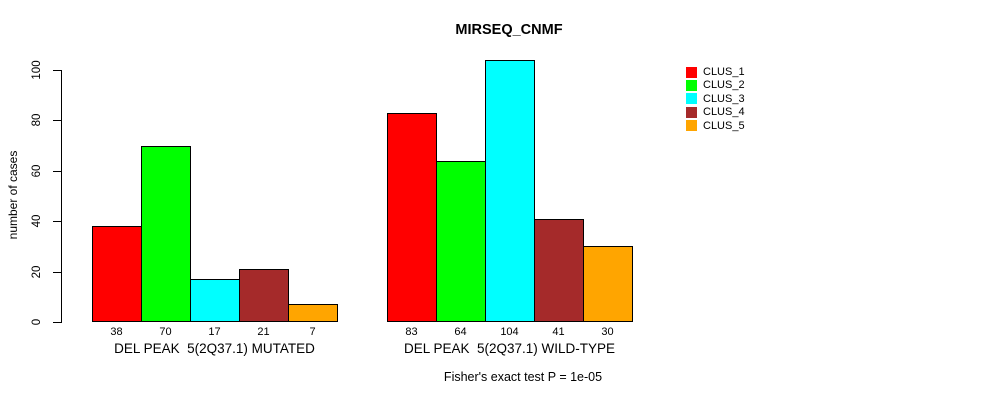 The image size is (990, 400). What do you see at coordinates (724, 72) in the screenshot?
I see `legend-label: CLUS_1` at bounding box center [724, 72].